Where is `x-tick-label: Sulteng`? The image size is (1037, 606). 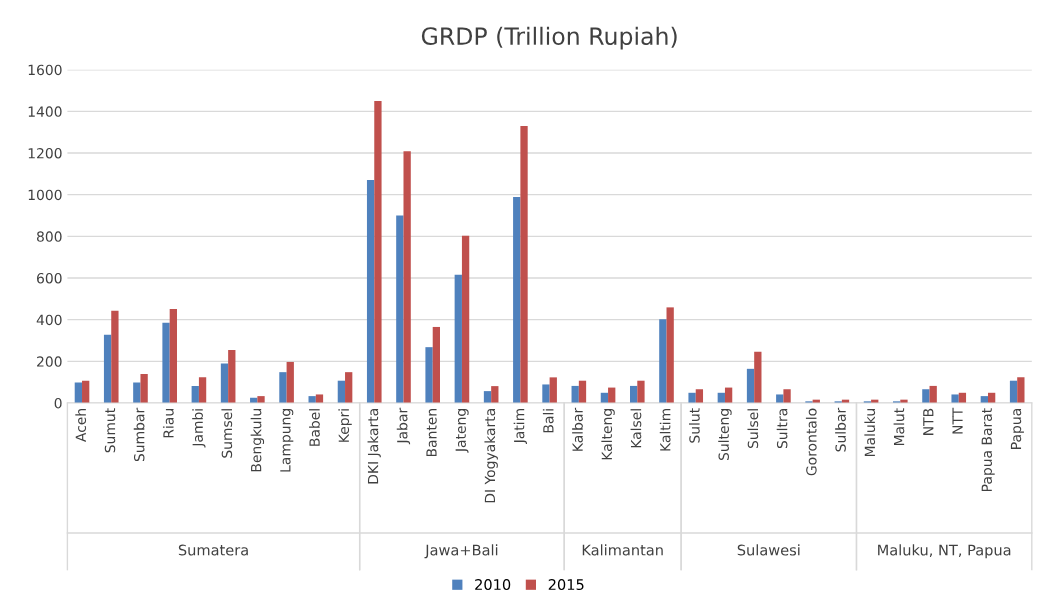 x-tick-label: Sulteng is located at coordinates (725, 435).